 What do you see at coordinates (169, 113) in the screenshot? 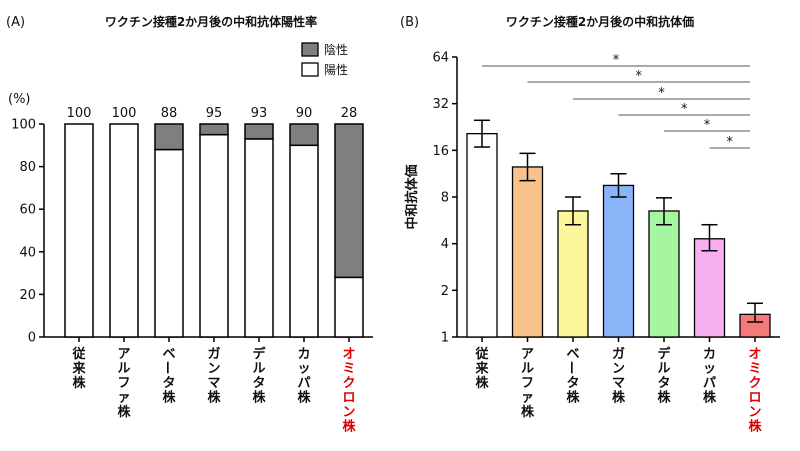
I see `data-label: 88` at bounding box center [169, 113].